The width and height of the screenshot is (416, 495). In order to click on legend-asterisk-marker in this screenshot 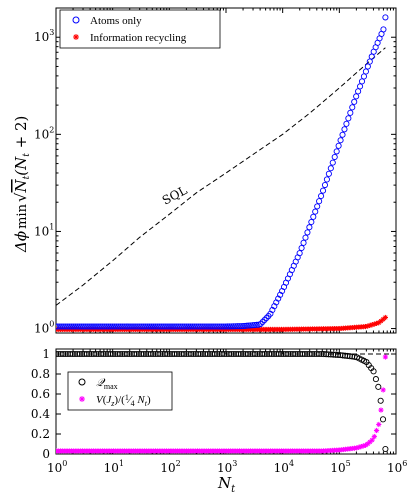, I will do `click(76, 37)`.